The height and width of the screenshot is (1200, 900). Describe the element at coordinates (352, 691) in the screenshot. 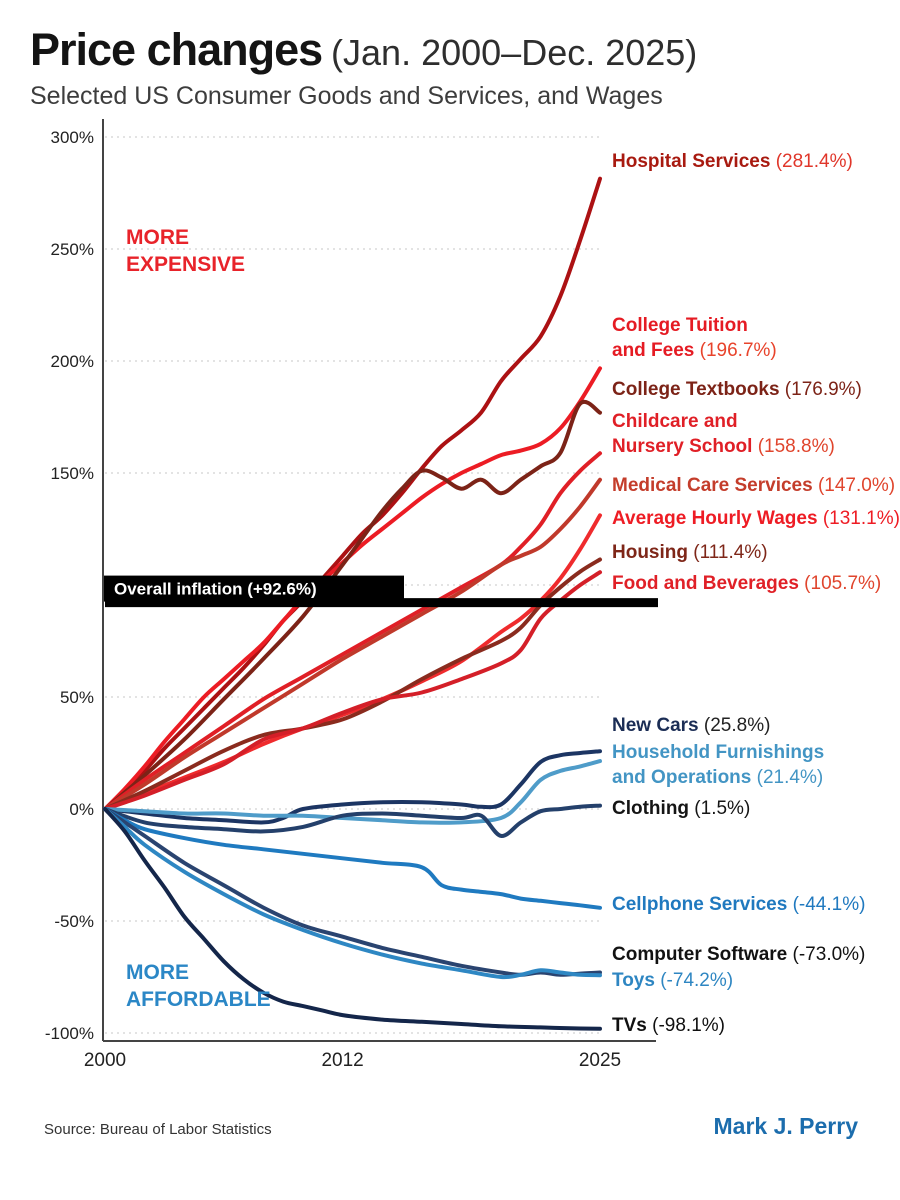

I see `series-line-food-beverages` at that location.